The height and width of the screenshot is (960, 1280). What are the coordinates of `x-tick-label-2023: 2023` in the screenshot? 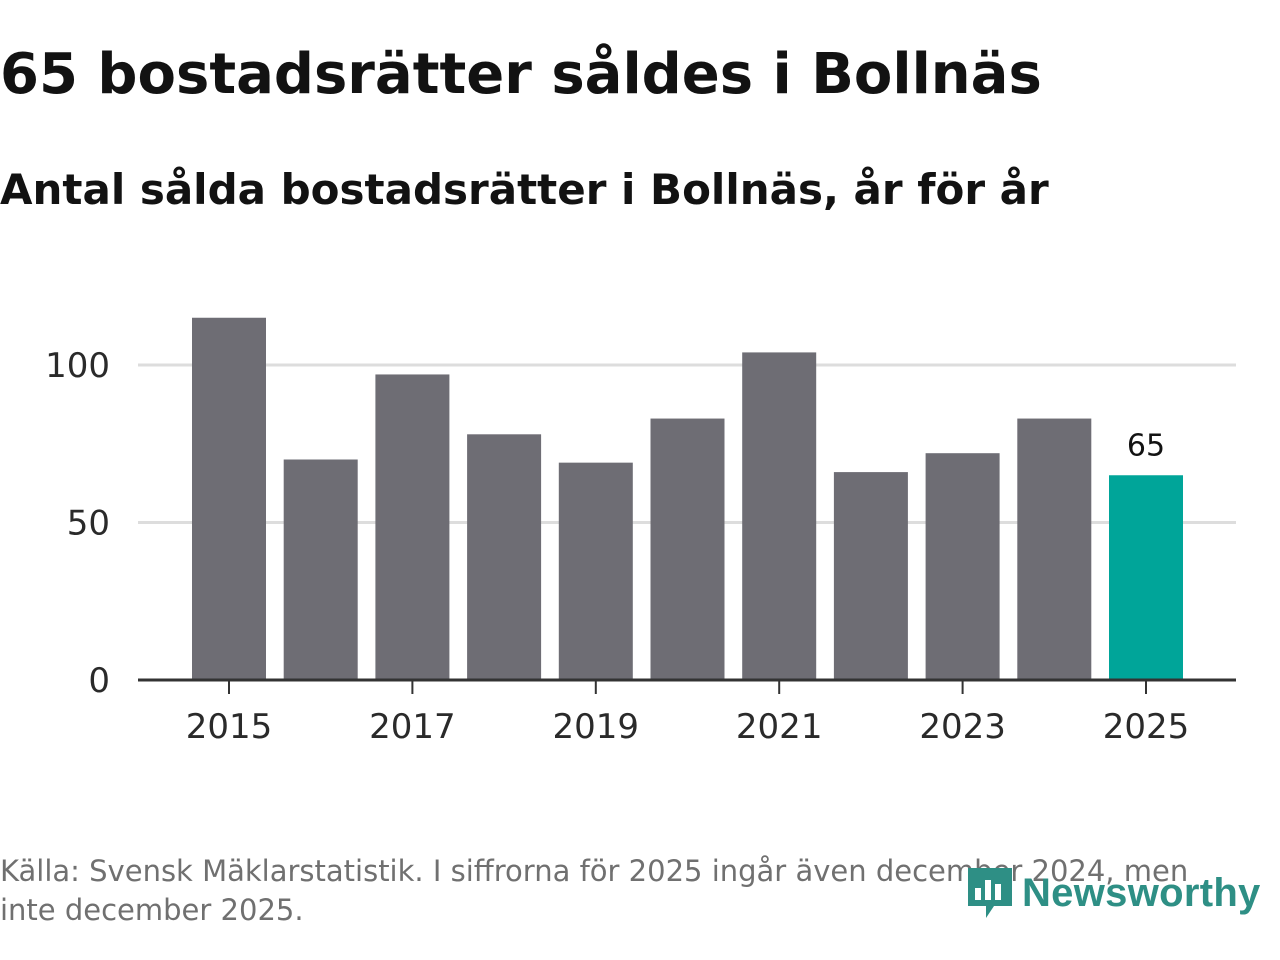 It's located at (962, 727).